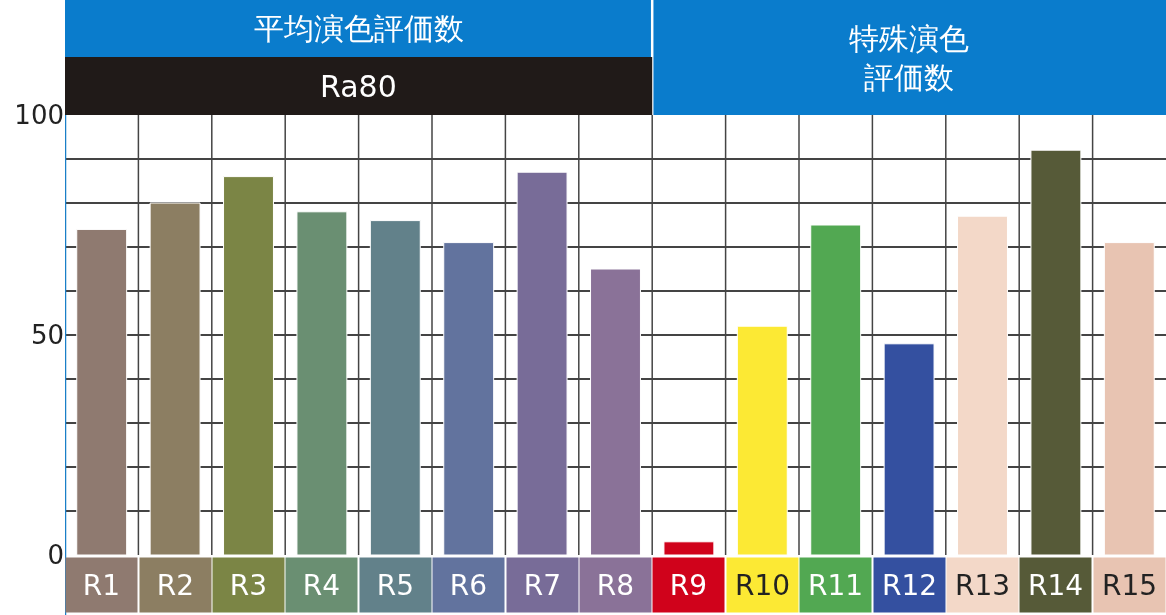 The width and height of the screenshot is (1166, 615). Describe the element at coordinates (395, 585) in the screenshot. I see `x-tick-label: R5` at that location.